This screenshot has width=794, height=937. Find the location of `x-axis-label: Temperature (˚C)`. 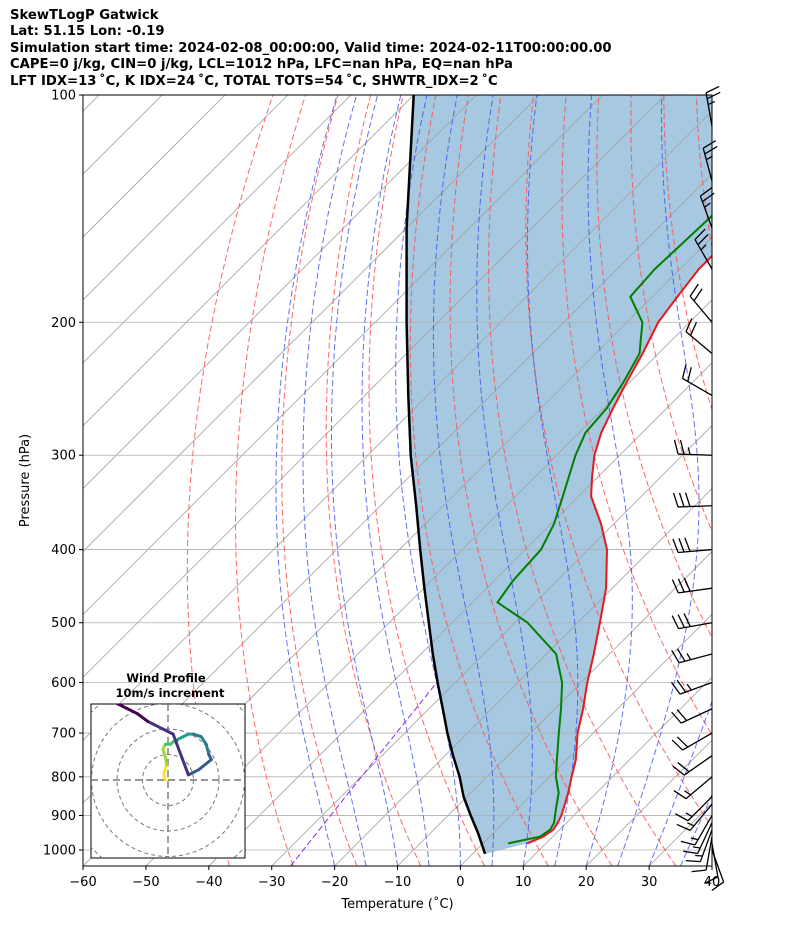

x-axis-label: Temperature (˚C) is located at coordinates (396, 904).